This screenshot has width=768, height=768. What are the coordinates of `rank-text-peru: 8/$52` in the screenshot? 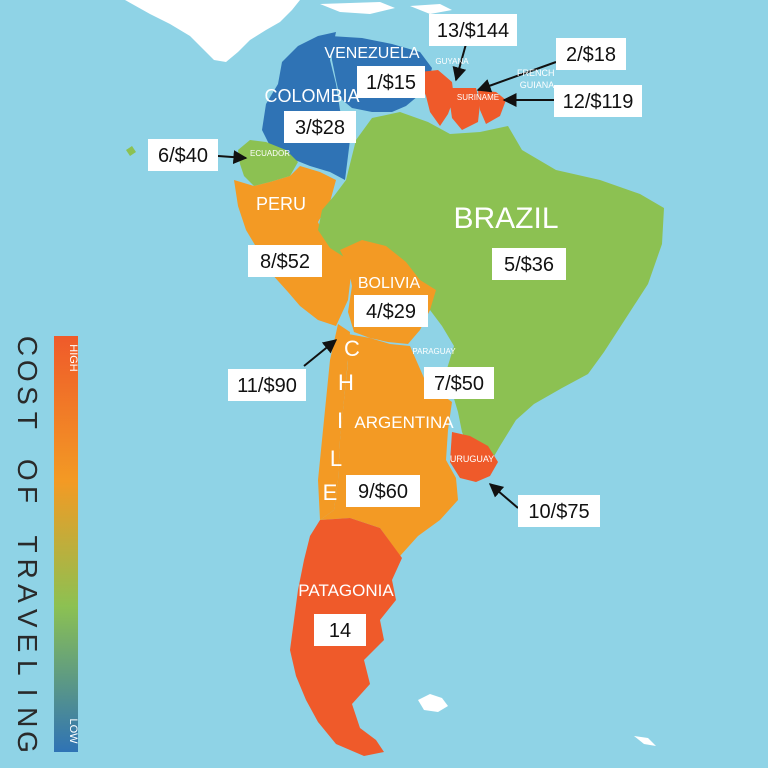 It's located at (285, 262).